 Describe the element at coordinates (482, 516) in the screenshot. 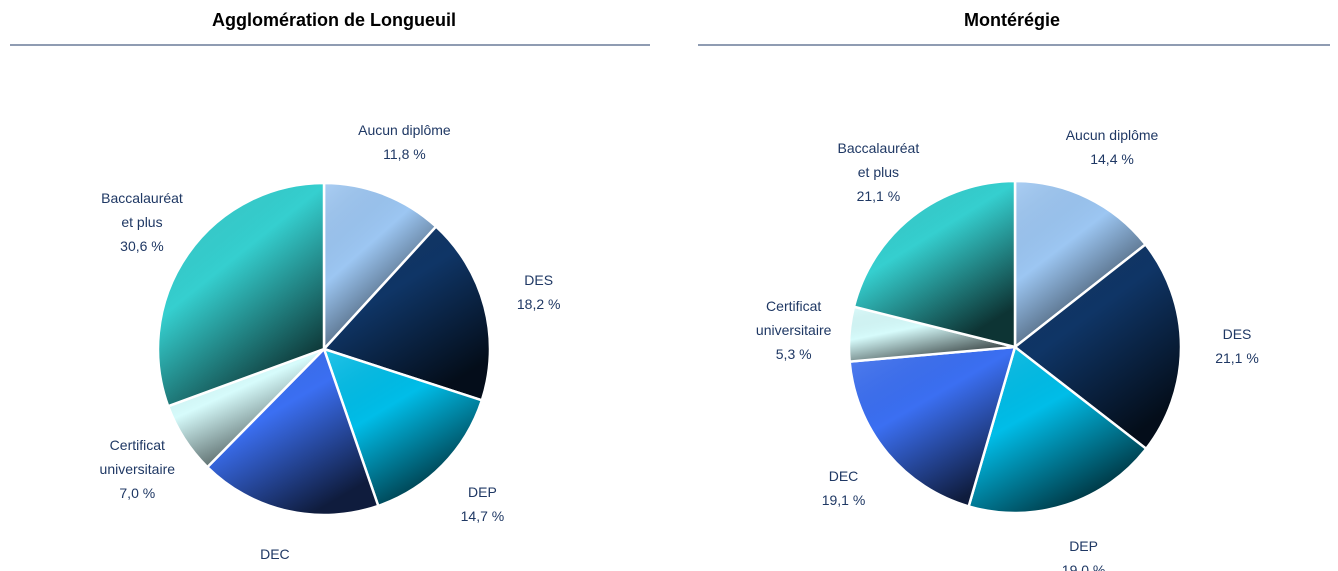

I see `value-label: 14,7 %` at that location.